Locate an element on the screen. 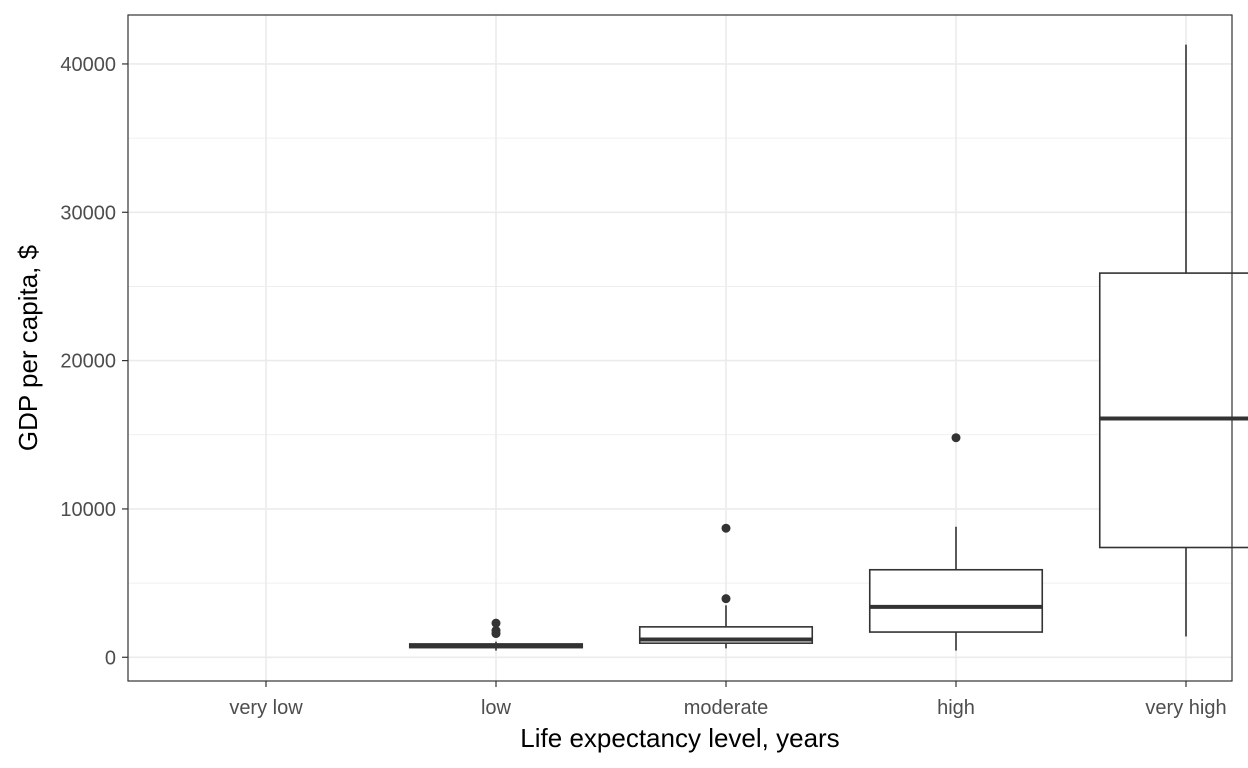 The width and height of the screenshot is (1248, 768). box-high is located at coordinates (956, 542).